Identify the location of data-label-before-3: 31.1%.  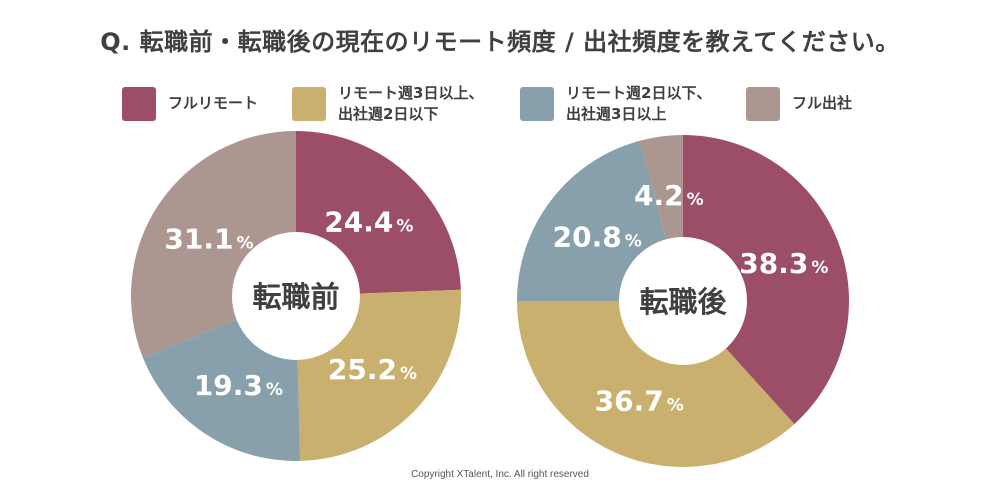
(208, 238).